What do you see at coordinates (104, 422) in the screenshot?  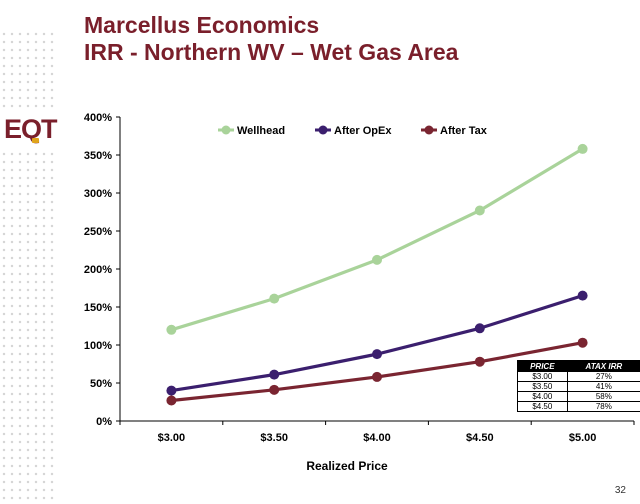 I see `y-tick-label: 0%` at bounding box center [104, 422].